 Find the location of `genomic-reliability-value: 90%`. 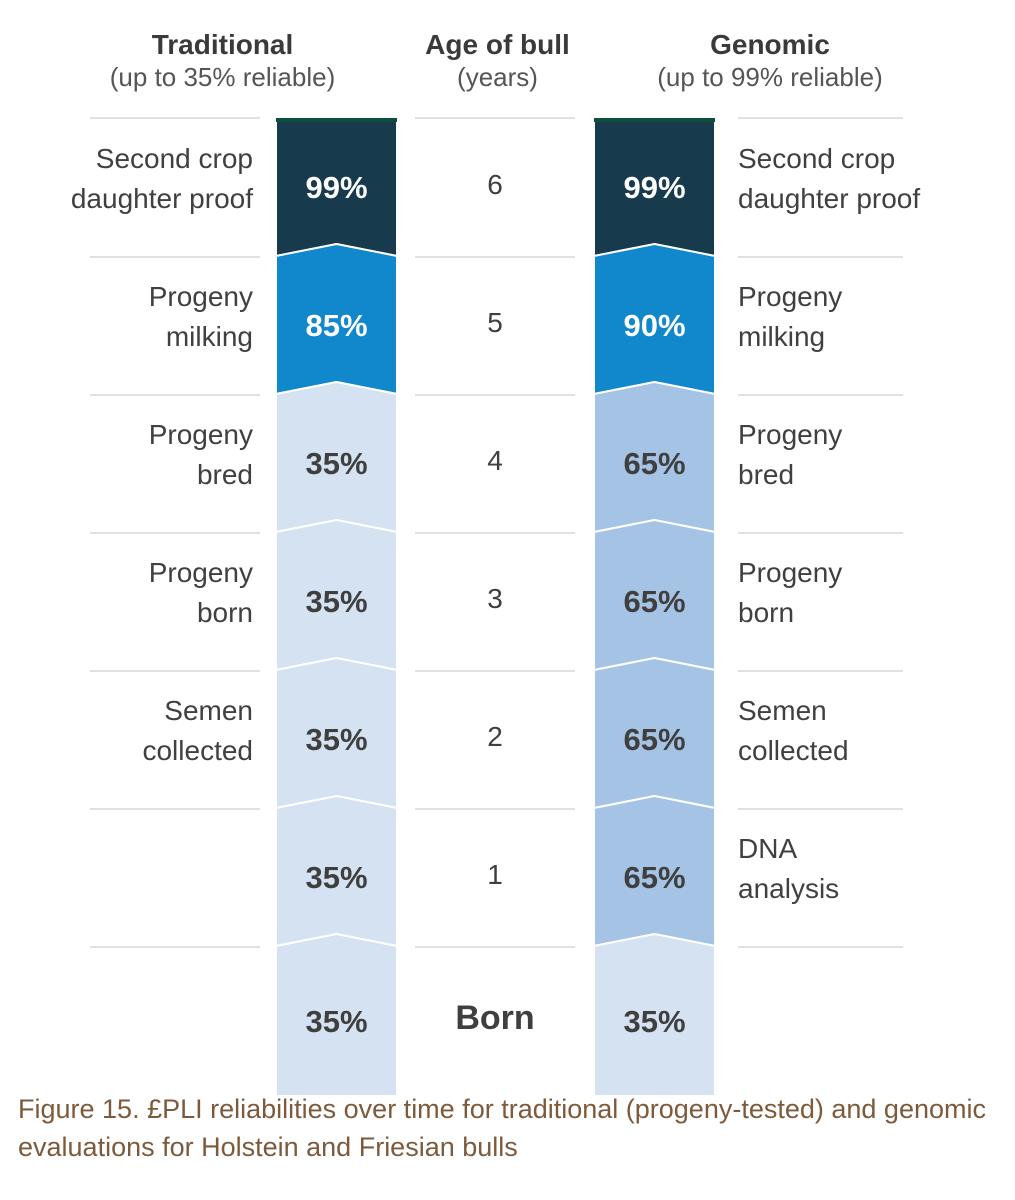

genomic-reliability-value: 90% is located at coordinates (654, 325).